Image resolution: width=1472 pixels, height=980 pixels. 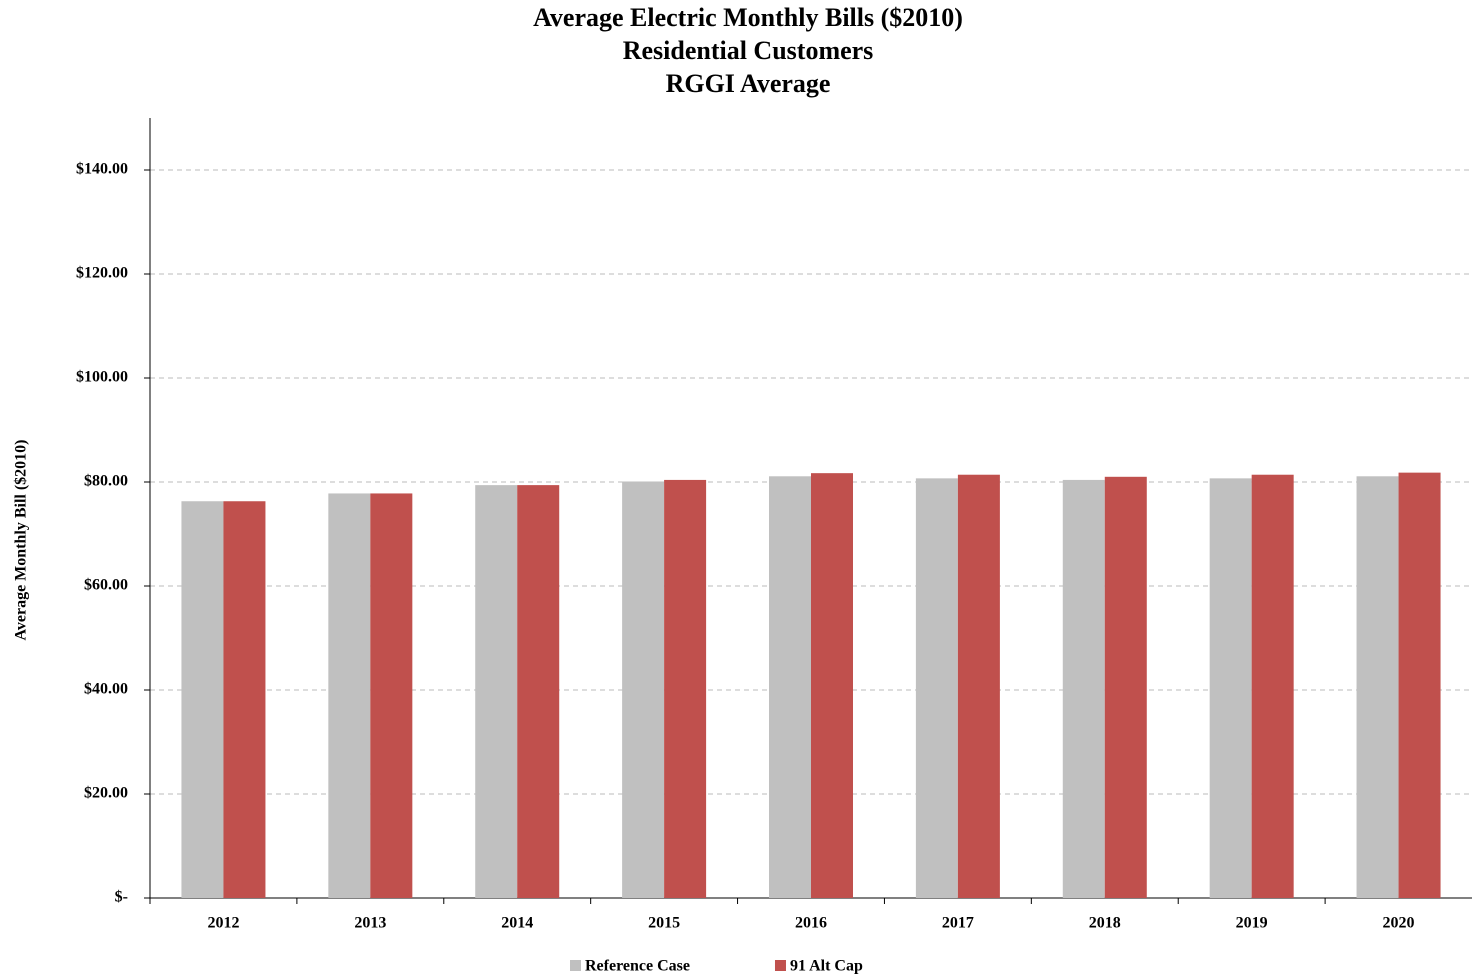 I want to click on x-tick-label: 2015, so click(x=664, y=923).